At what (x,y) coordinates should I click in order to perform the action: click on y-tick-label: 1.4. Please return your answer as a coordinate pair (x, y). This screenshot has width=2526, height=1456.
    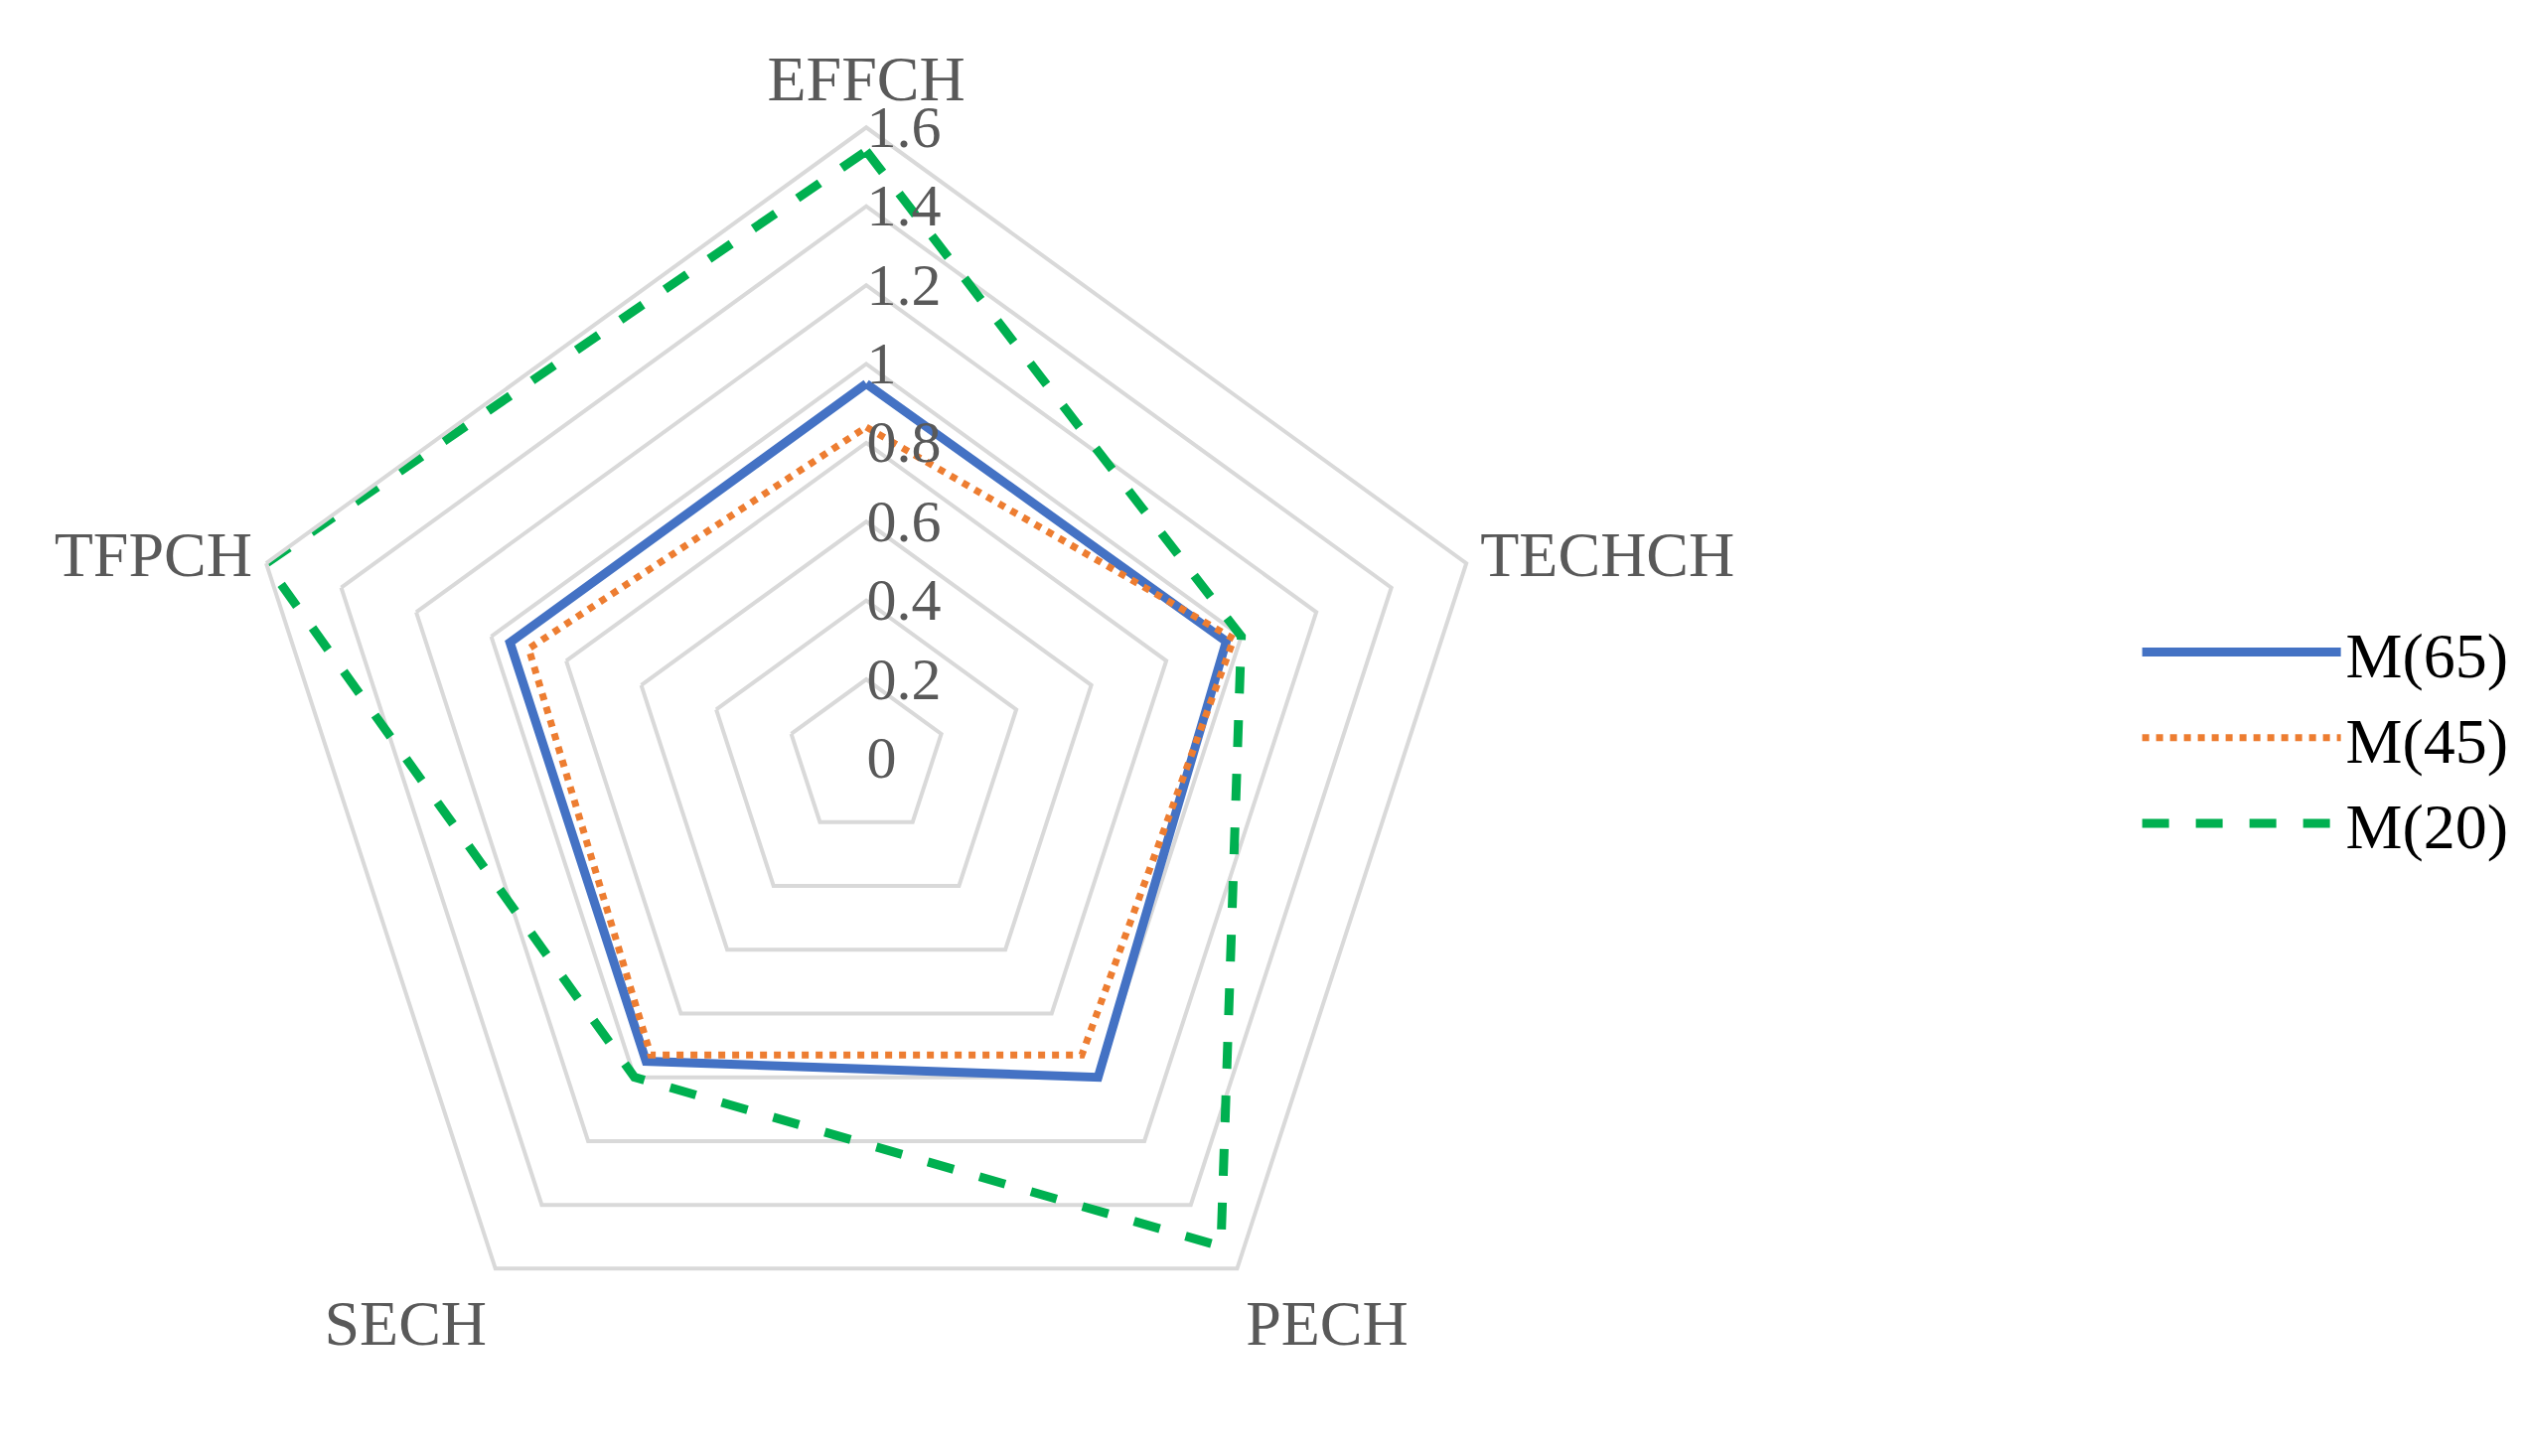
    Looking at the image, I should click on (904, 206).